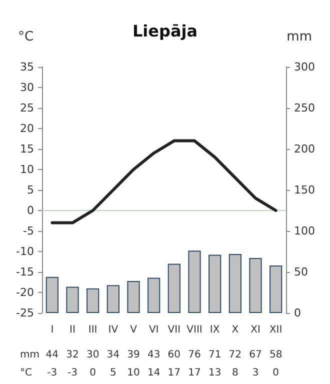 The image size is (330, 384). Describe the element at coordinates (304, 149) in the screenshot. I see `y2-tick-label: 200` at that location.